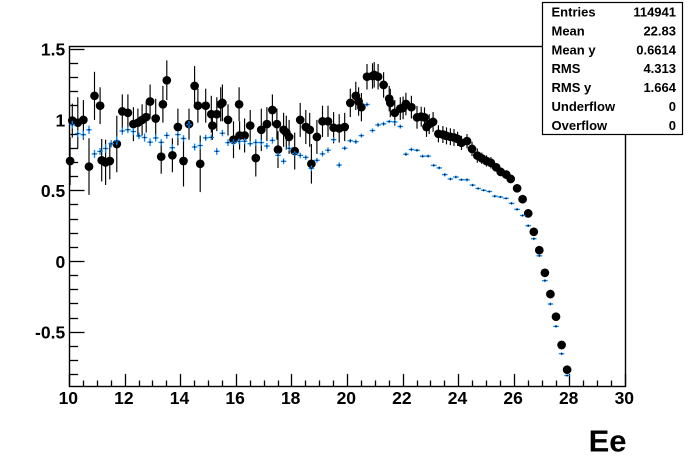 This screenshot has width=696, height=472. What do you see at coordinates (569, 398) in the screenshot?
I see `svg-text: 28` at bounding box center [569, 398].